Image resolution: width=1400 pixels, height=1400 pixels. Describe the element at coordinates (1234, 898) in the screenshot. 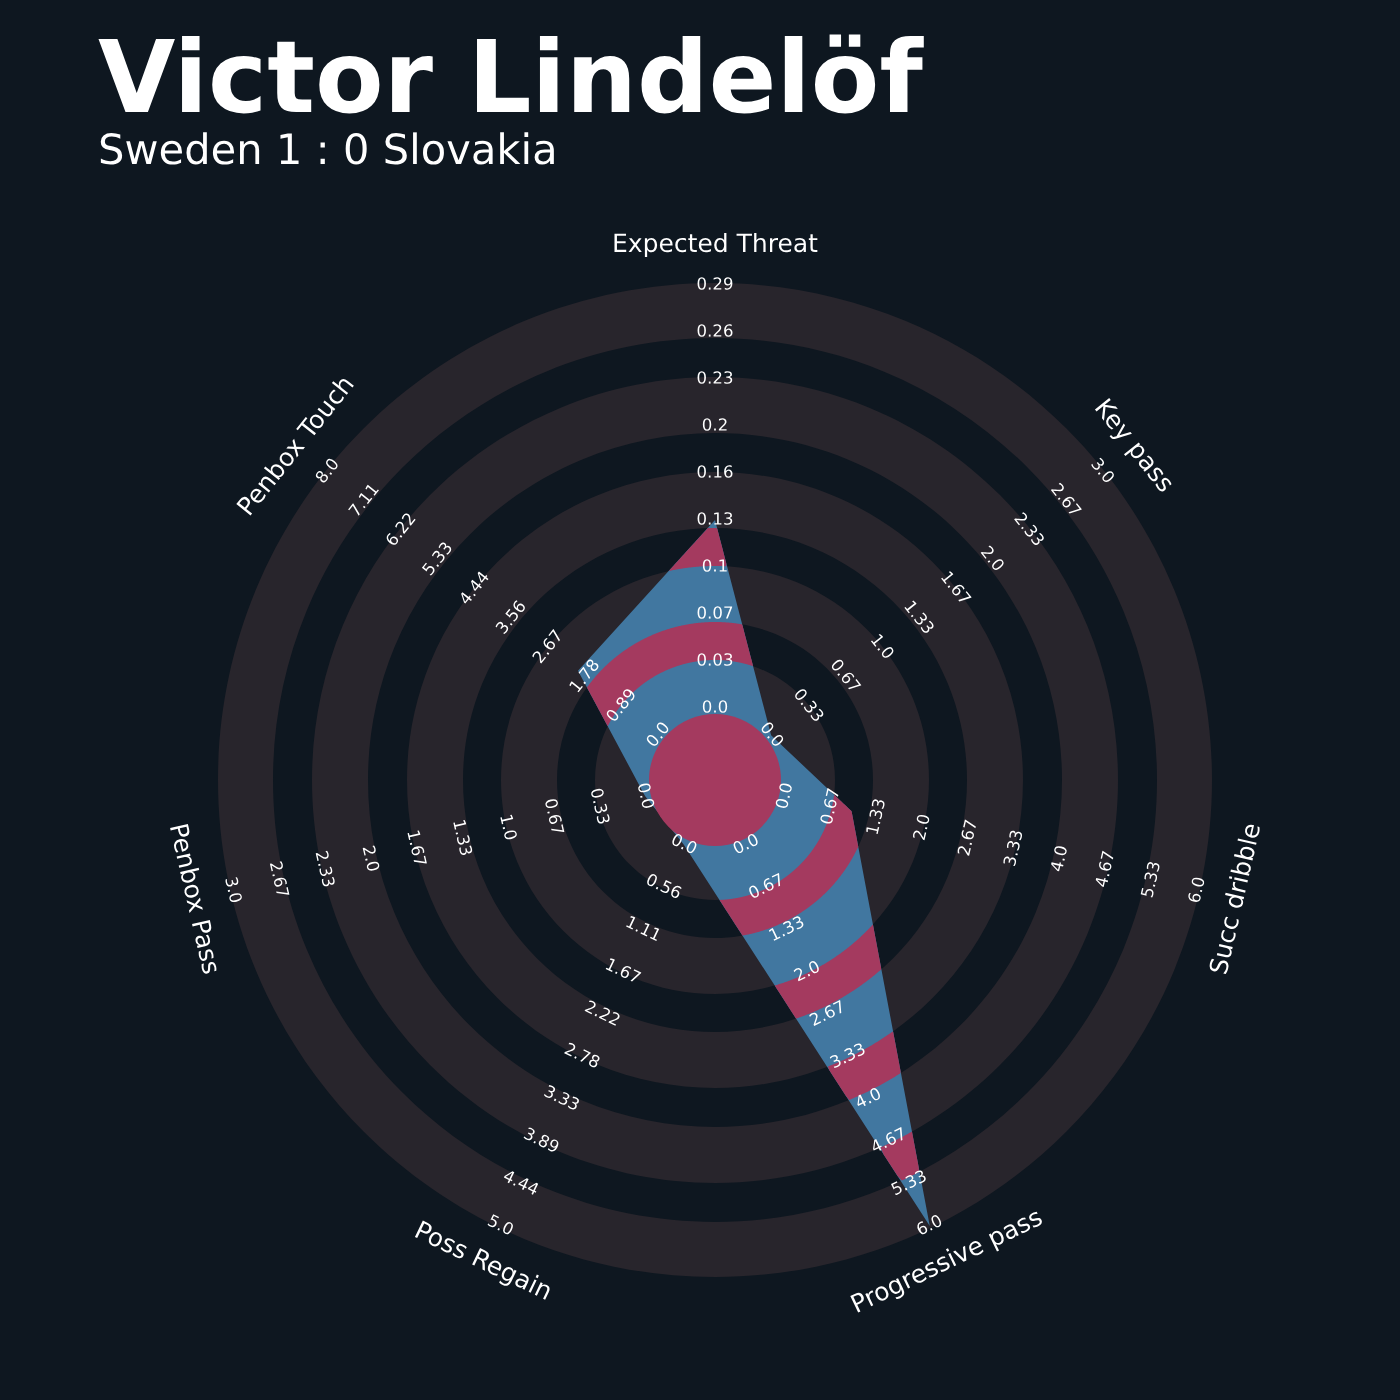

I see `spoke-label: Succ dribble` at that location.